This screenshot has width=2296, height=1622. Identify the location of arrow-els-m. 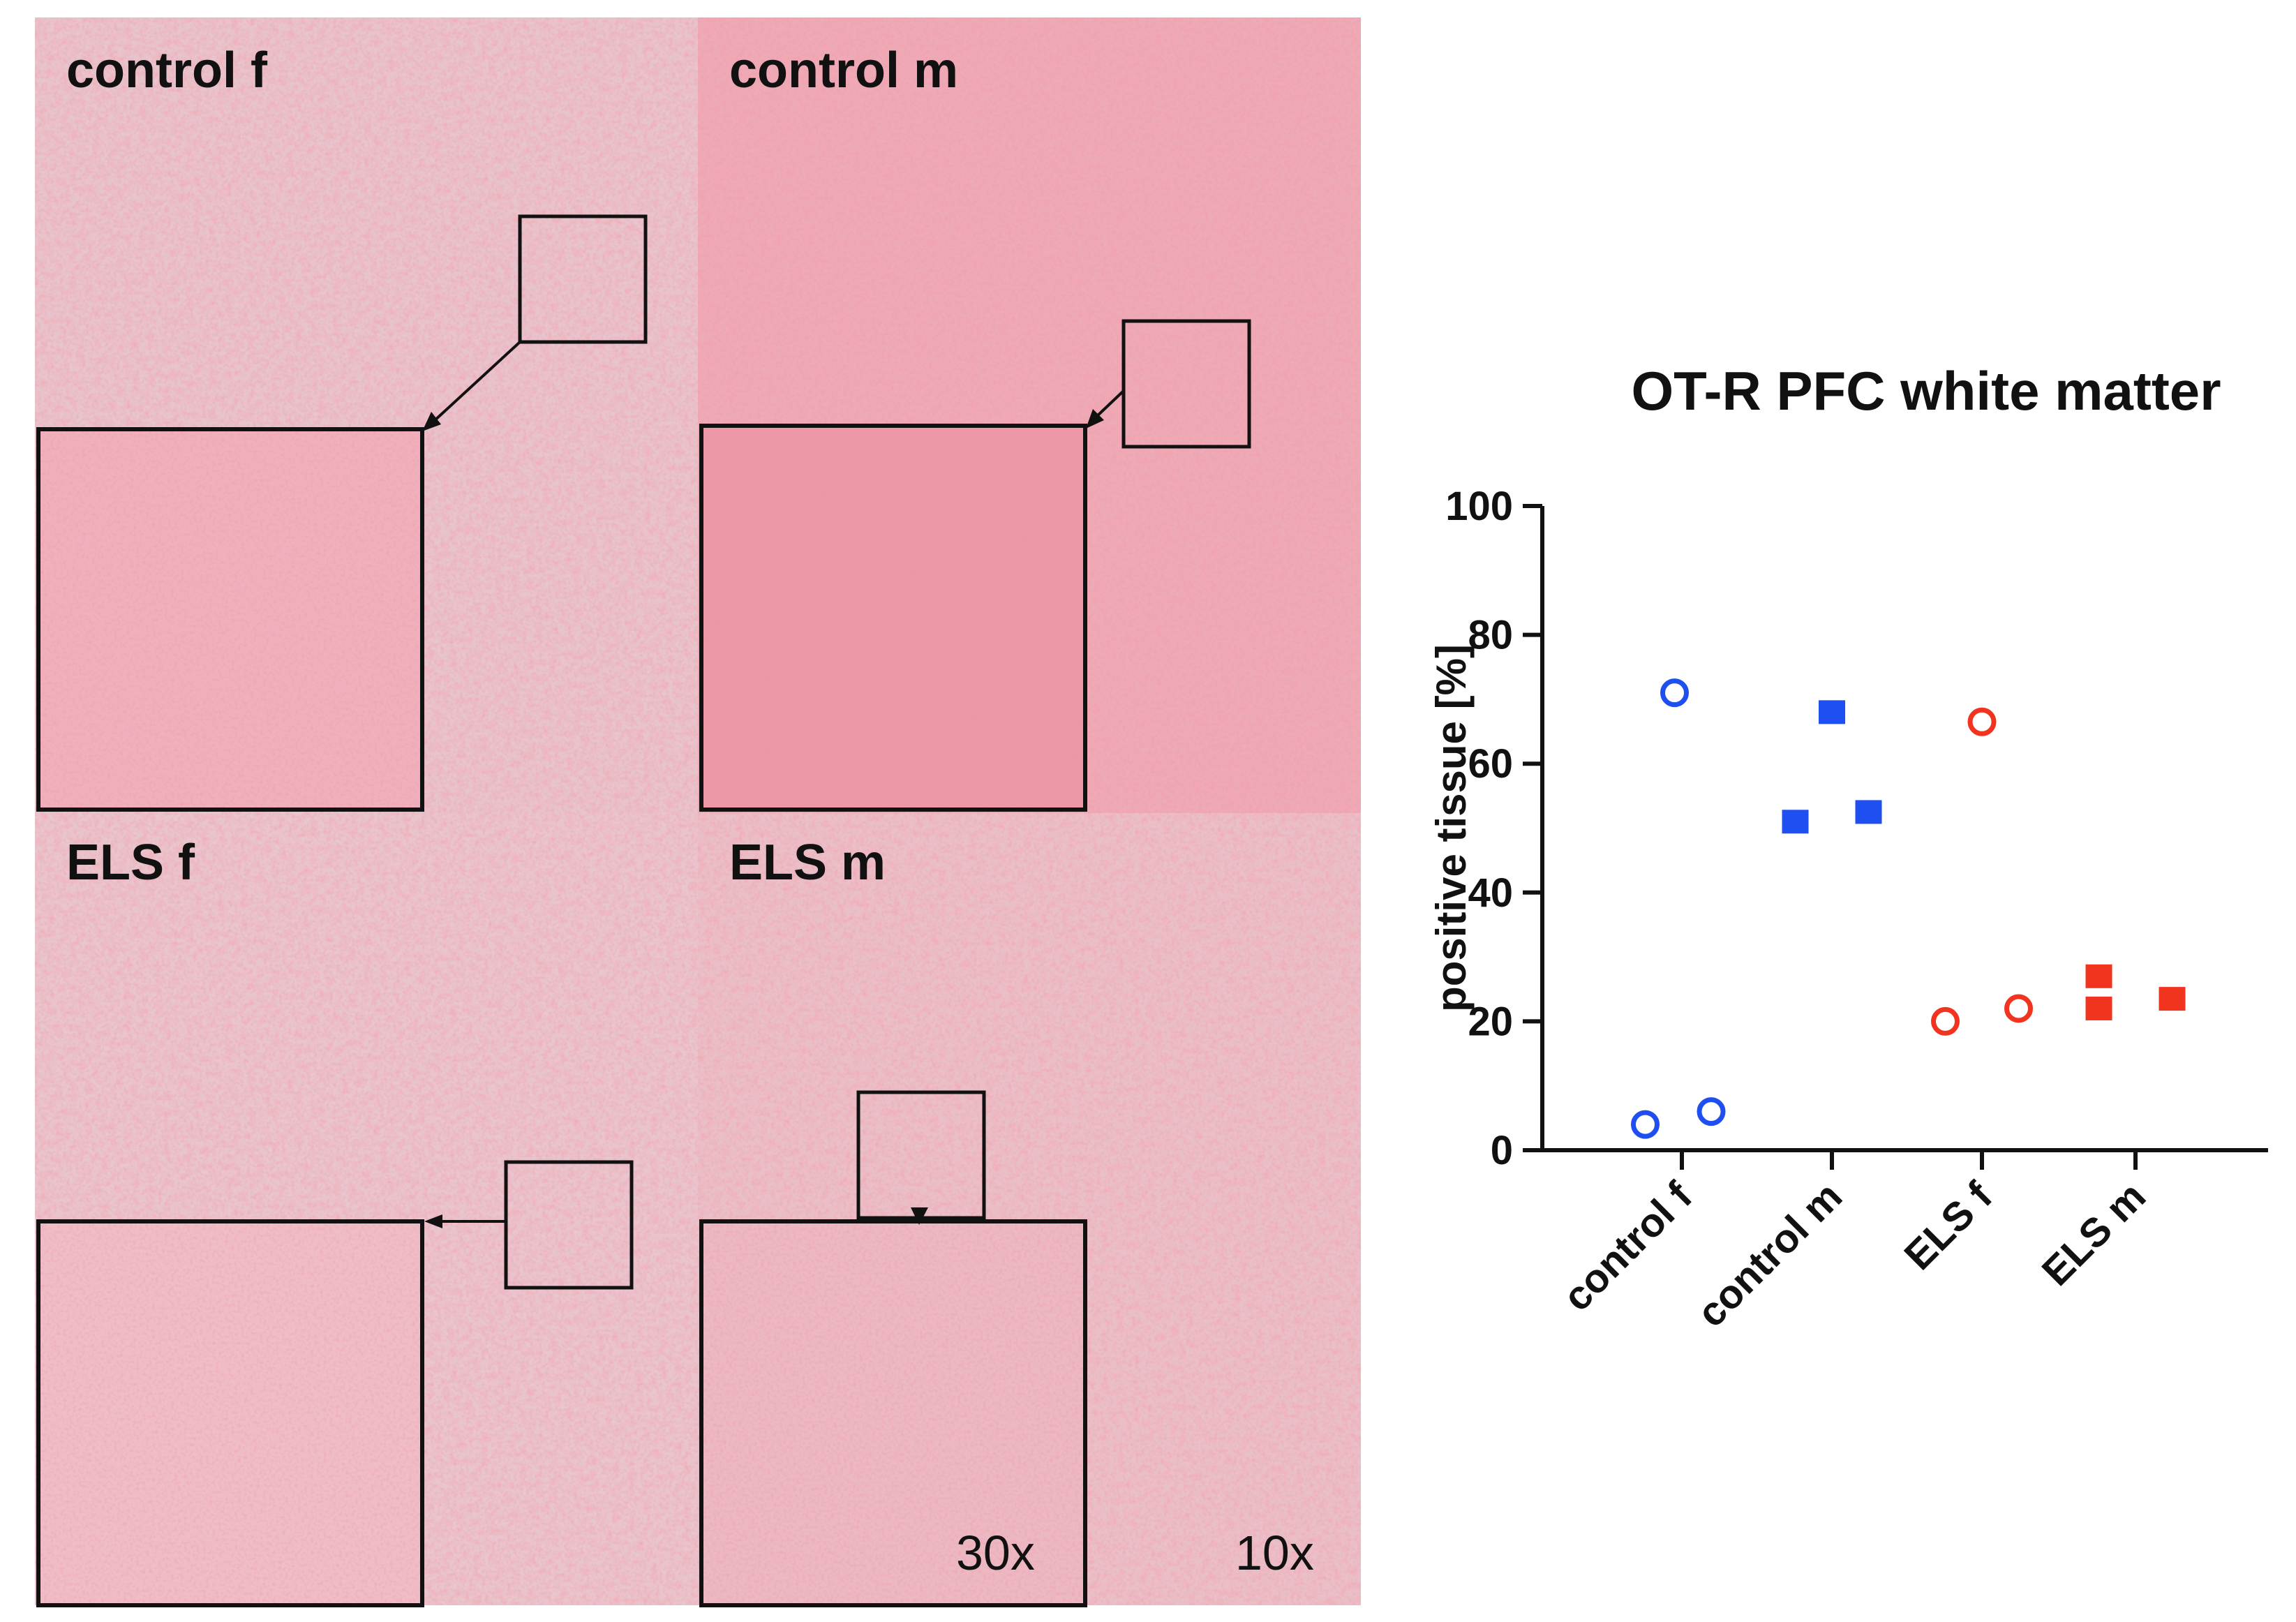
(919, 1216).